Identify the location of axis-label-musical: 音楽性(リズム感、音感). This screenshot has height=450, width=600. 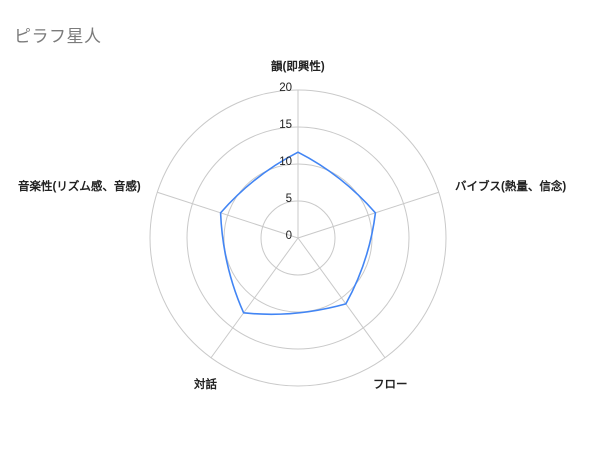
(79, 187).